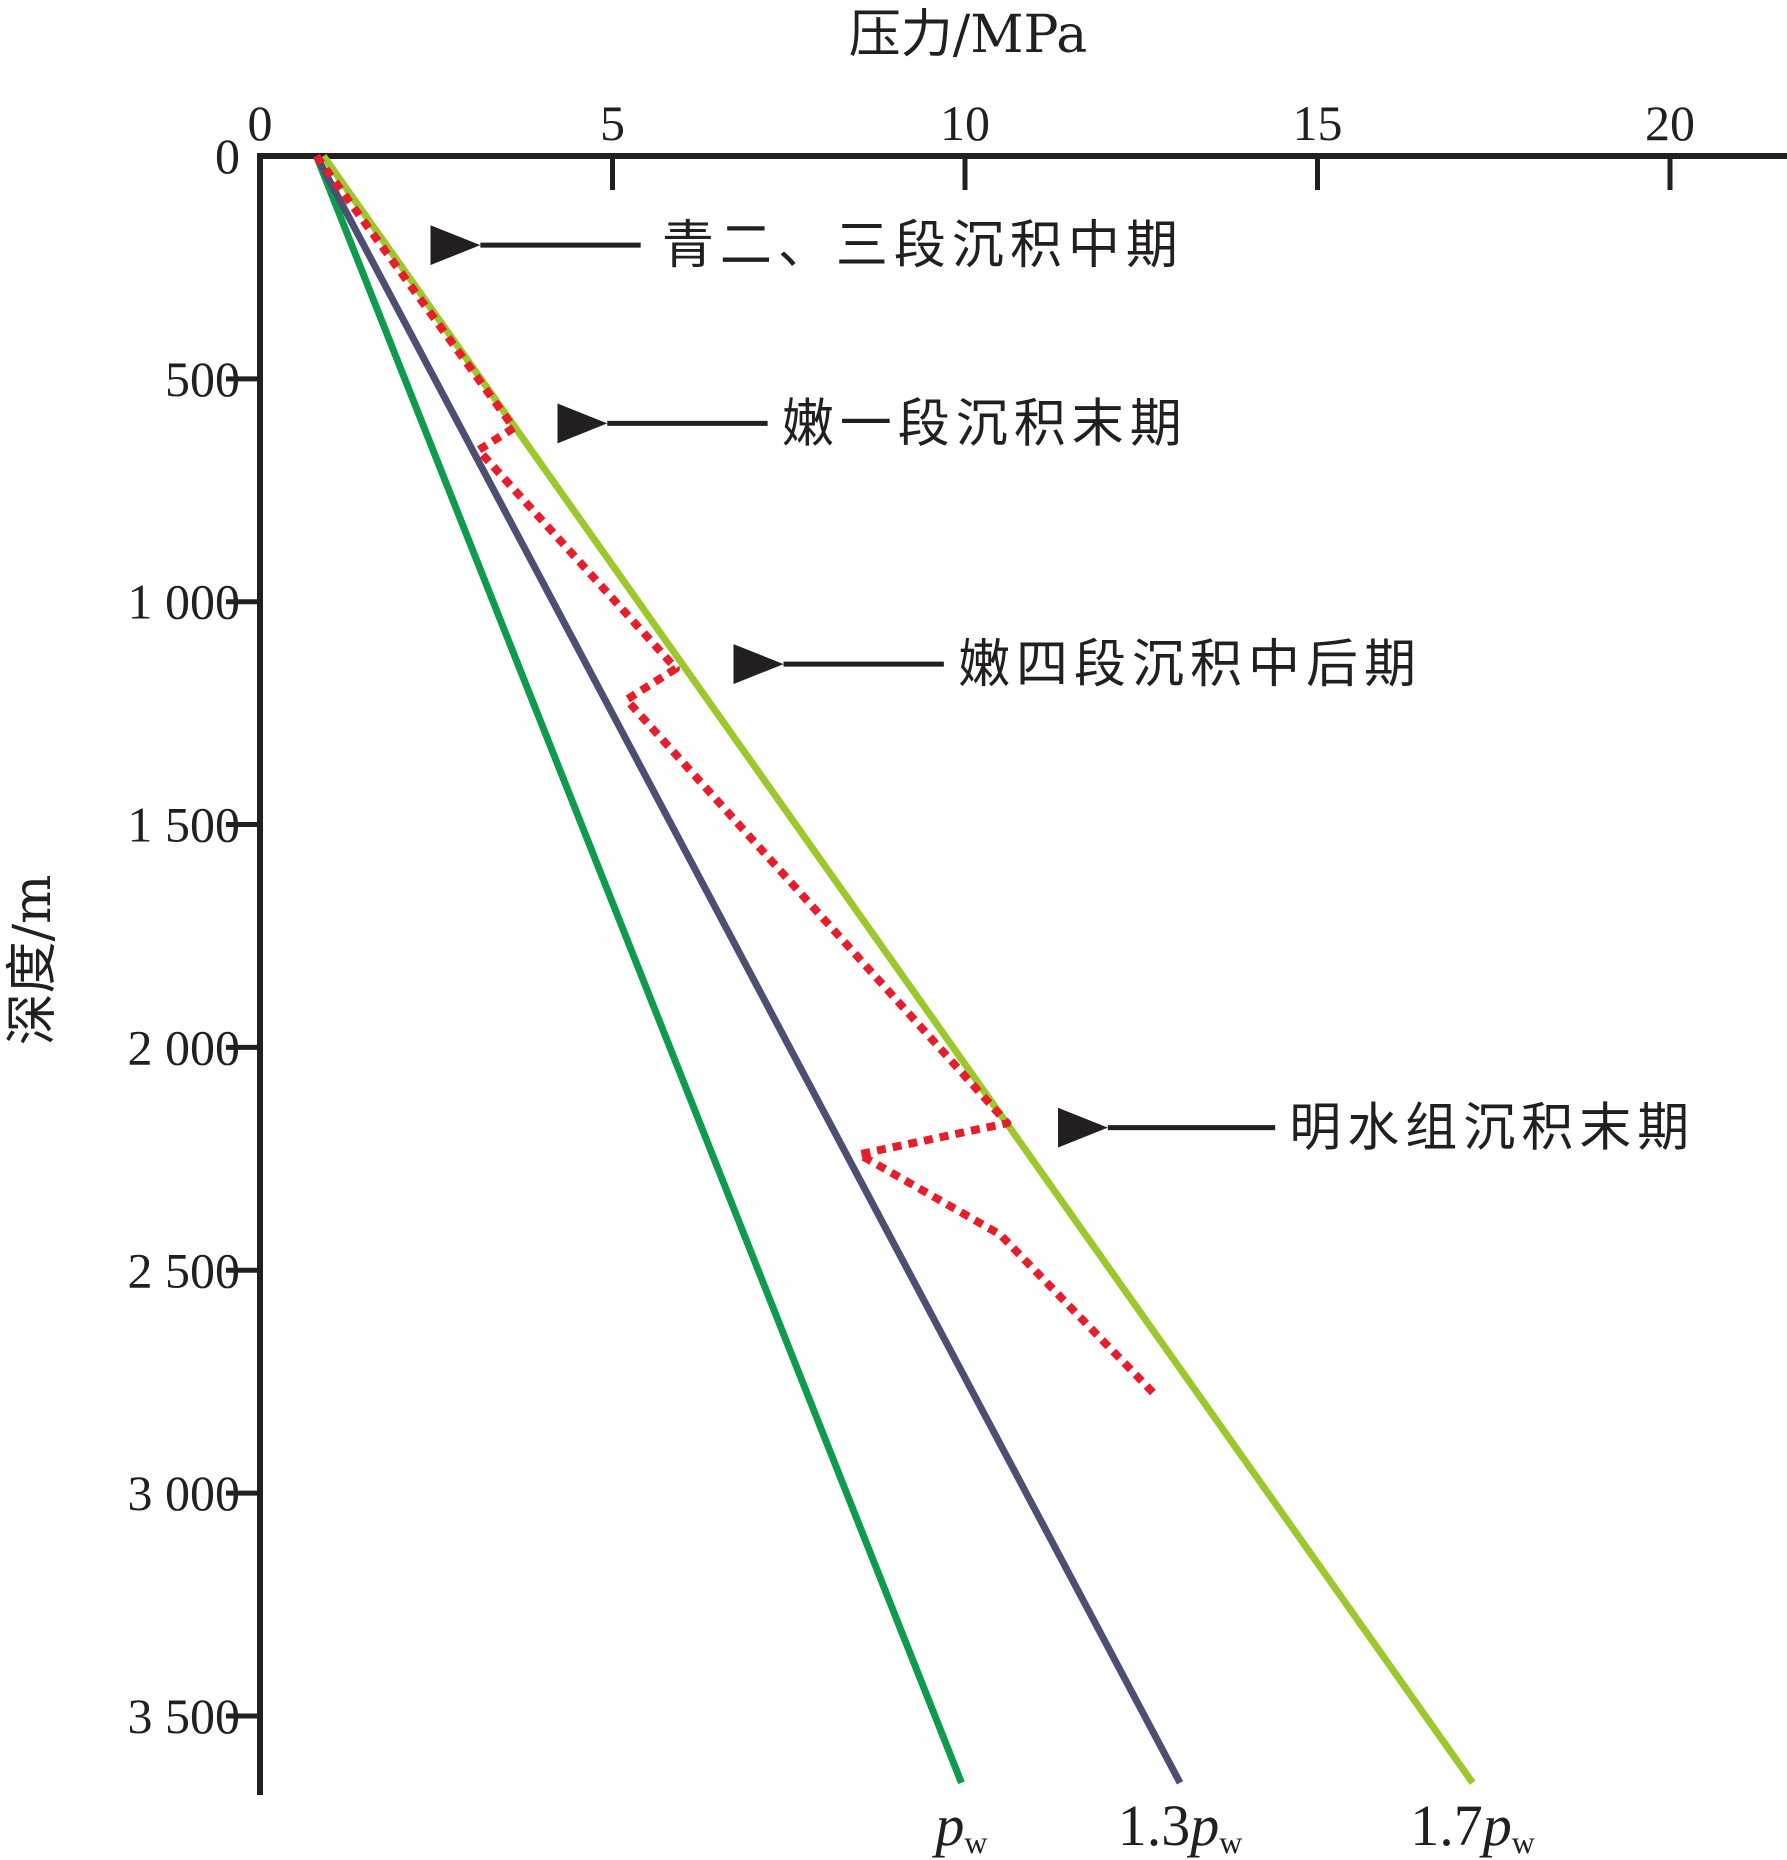 This screenshot has height=1860, width=1787. What do you see at coordinates (1492, 1129) in the screenshot?
I see `annotation-label: 明水组沉积末期` at bounding box center [1492, 1129].